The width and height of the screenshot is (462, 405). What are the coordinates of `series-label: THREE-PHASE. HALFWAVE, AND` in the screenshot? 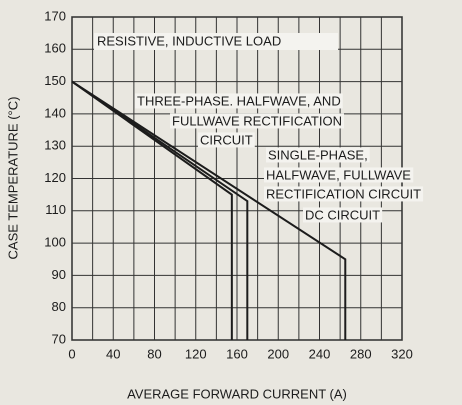 It's located at (239, 100).